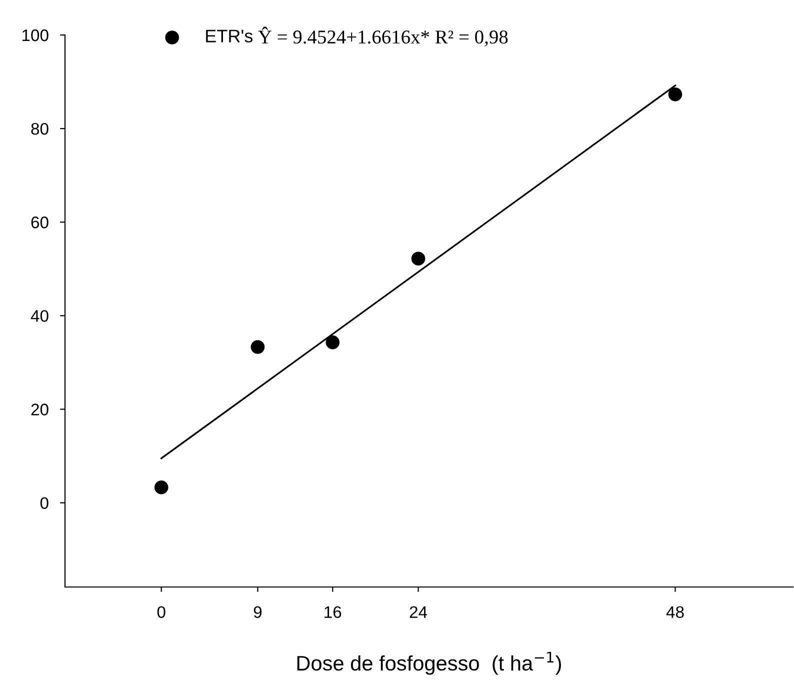  I want to click on y-tick-label: 20, so click(39, 410).